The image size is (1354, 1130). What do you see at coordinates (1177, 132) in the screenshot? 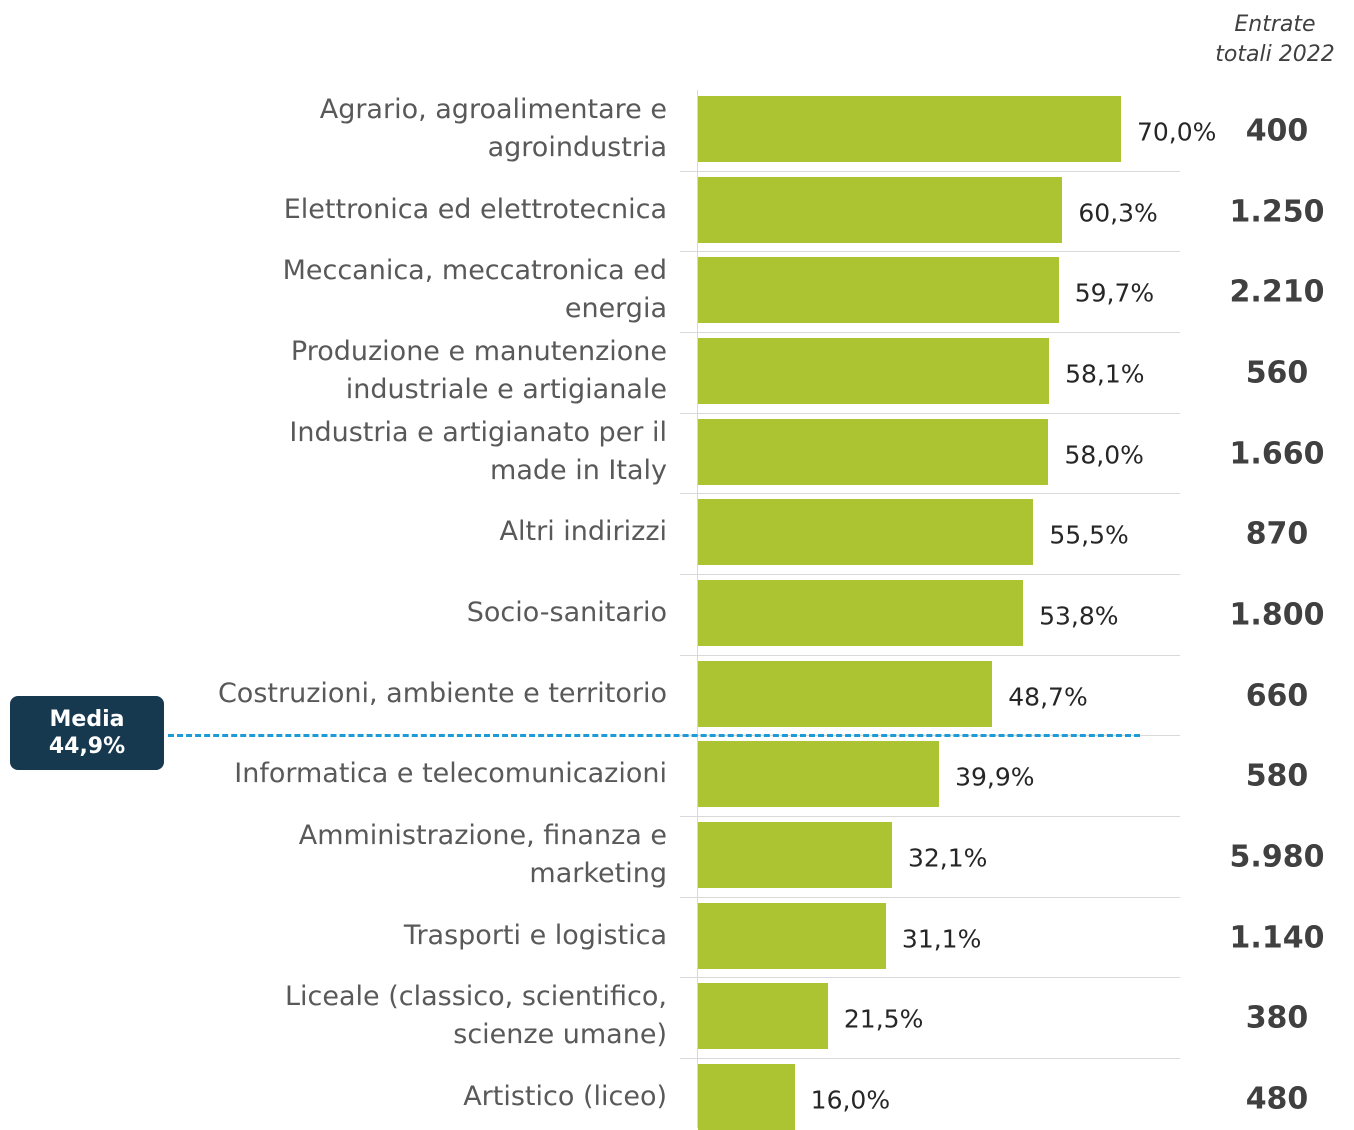
I see `value-label: 70,0%` at bounding box center [1177, 132].